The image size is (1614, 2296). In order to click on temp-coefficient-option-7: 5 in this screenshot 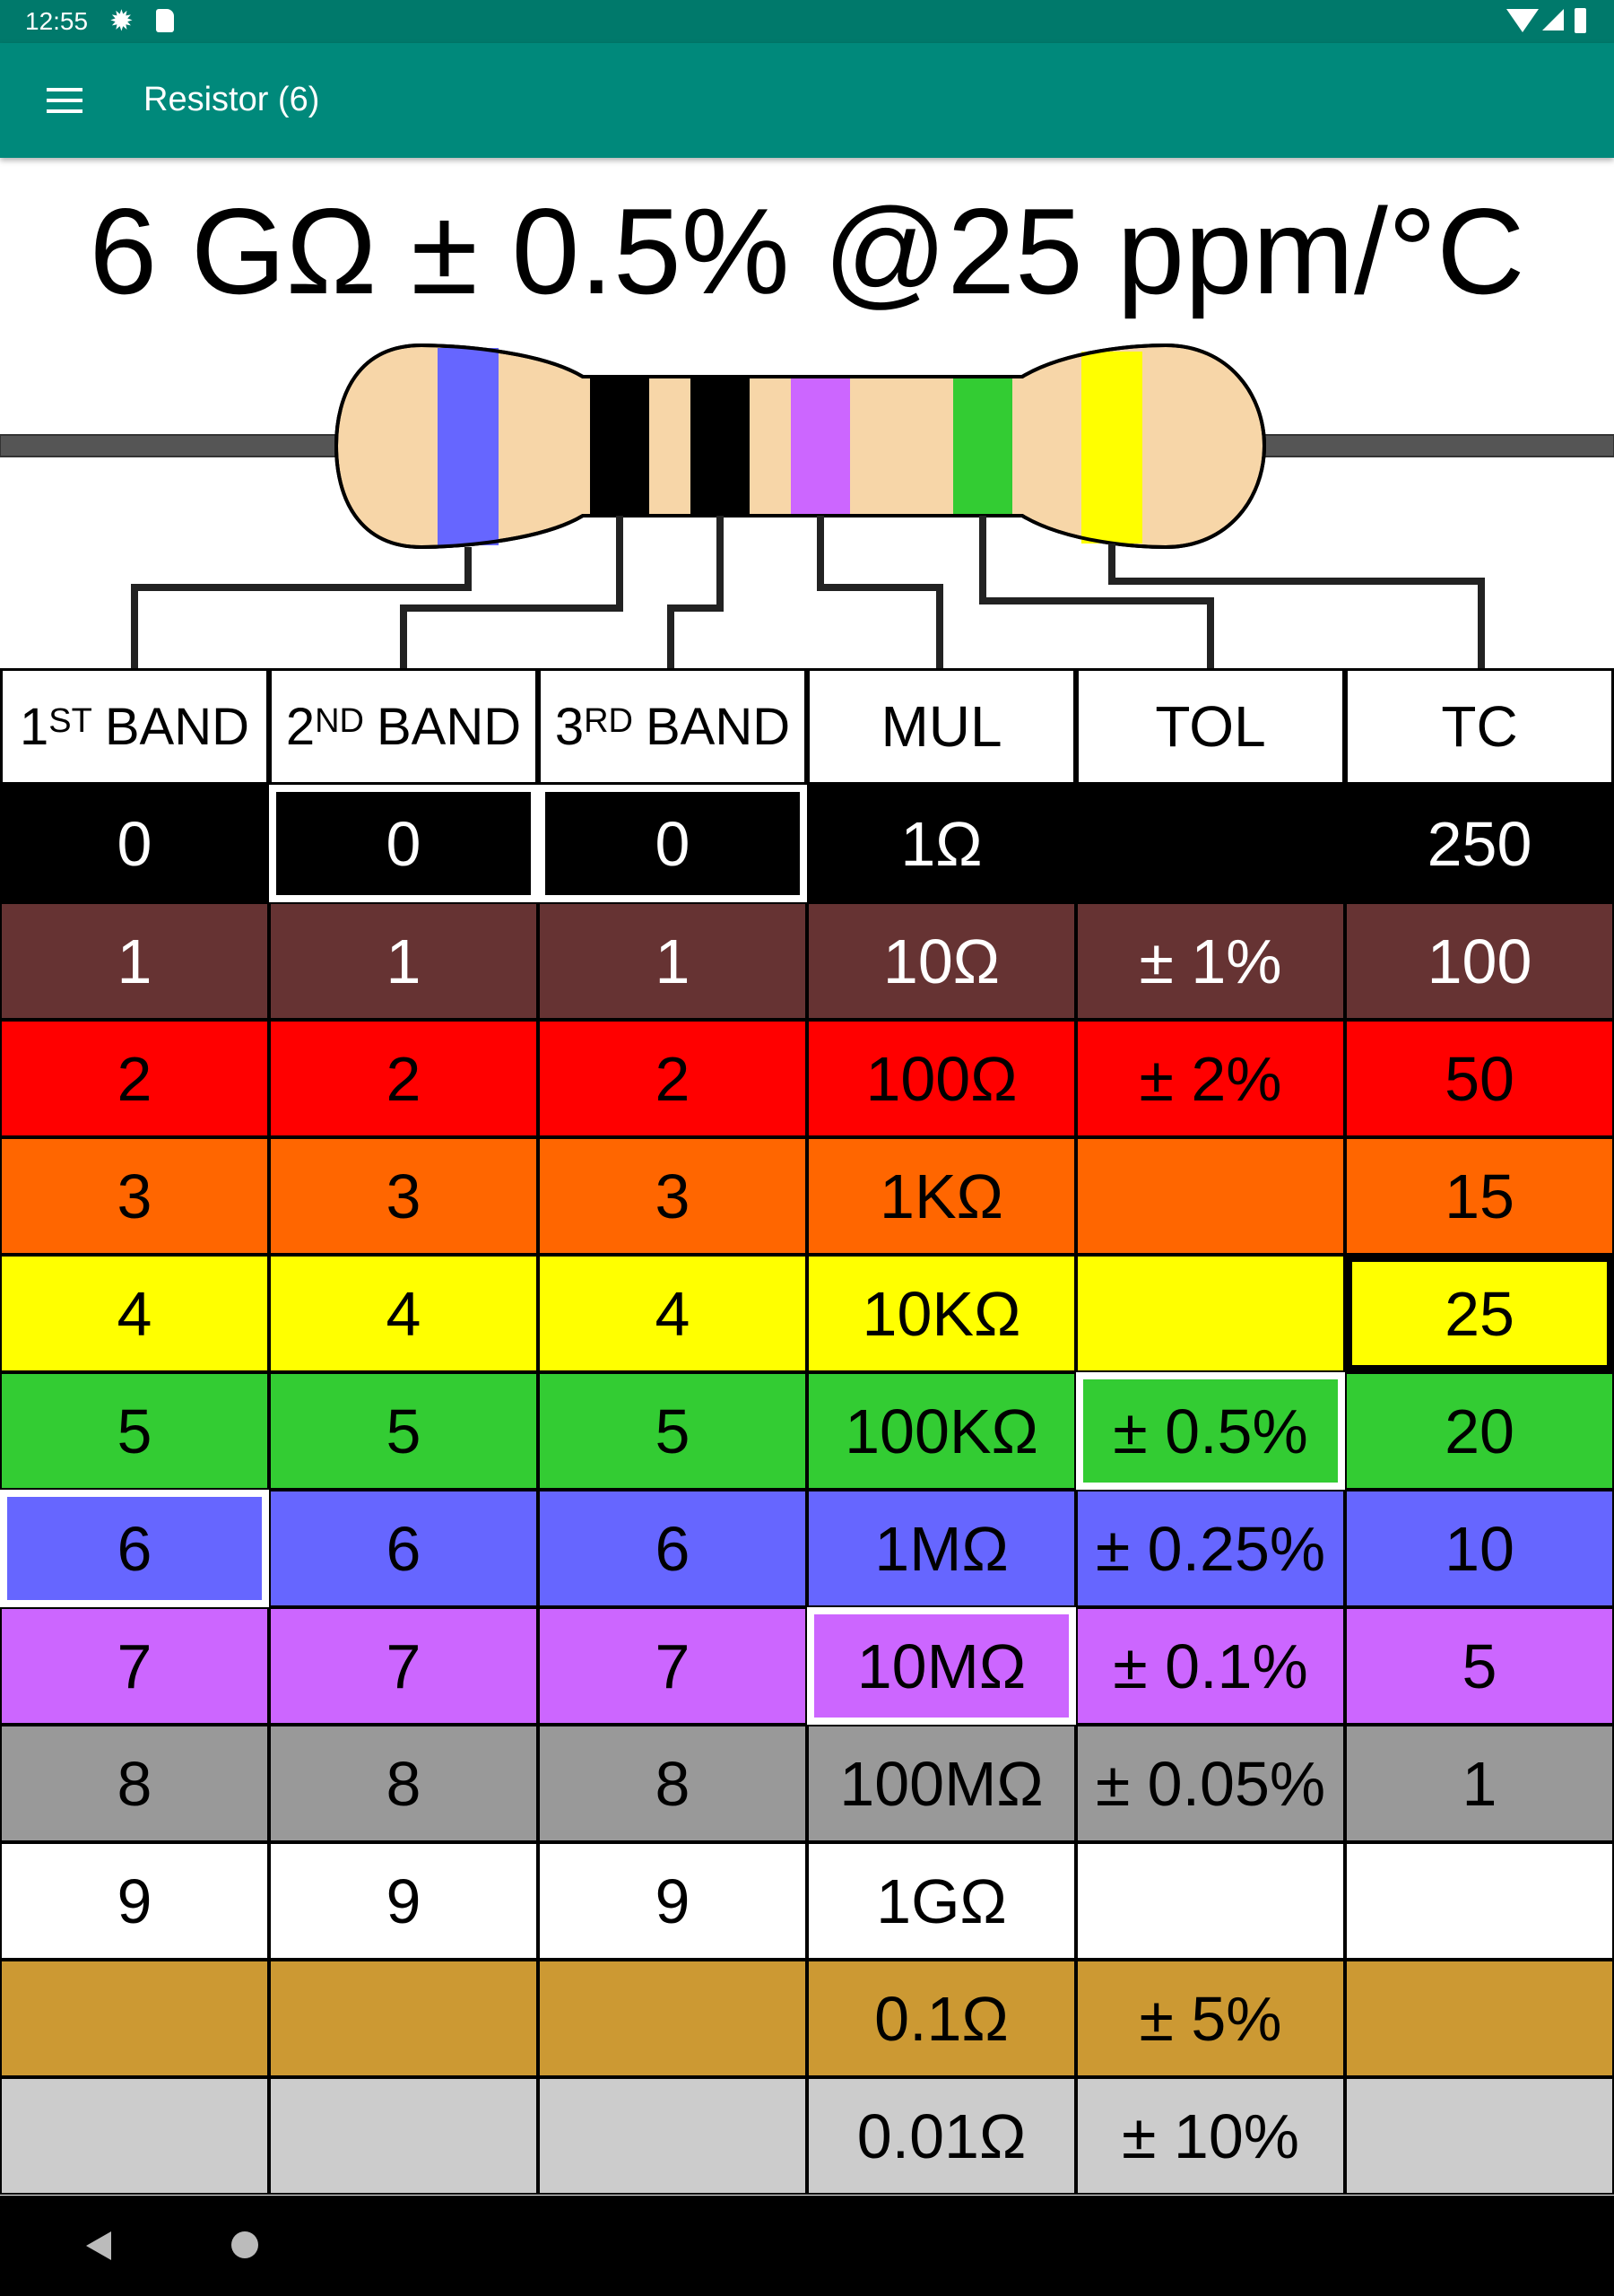, I will do `click(1479, 1666)`.